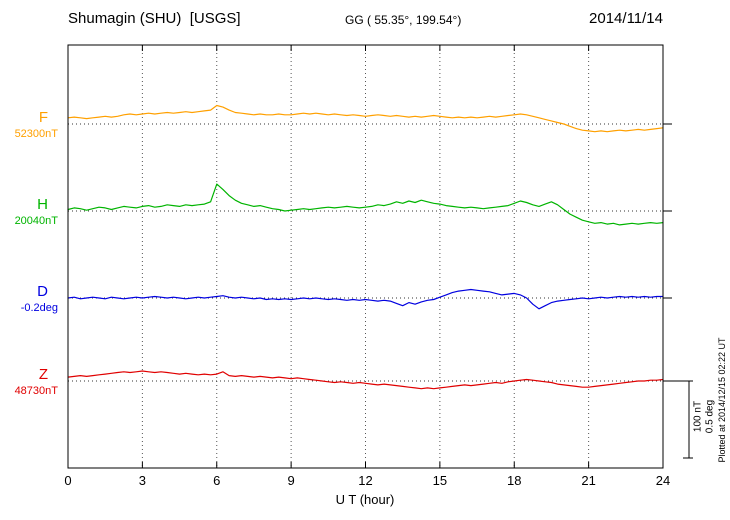 This screenshot has width=730, height=520. I want to click on series-baseline-value-z: 48730nT, so click(36, 391).